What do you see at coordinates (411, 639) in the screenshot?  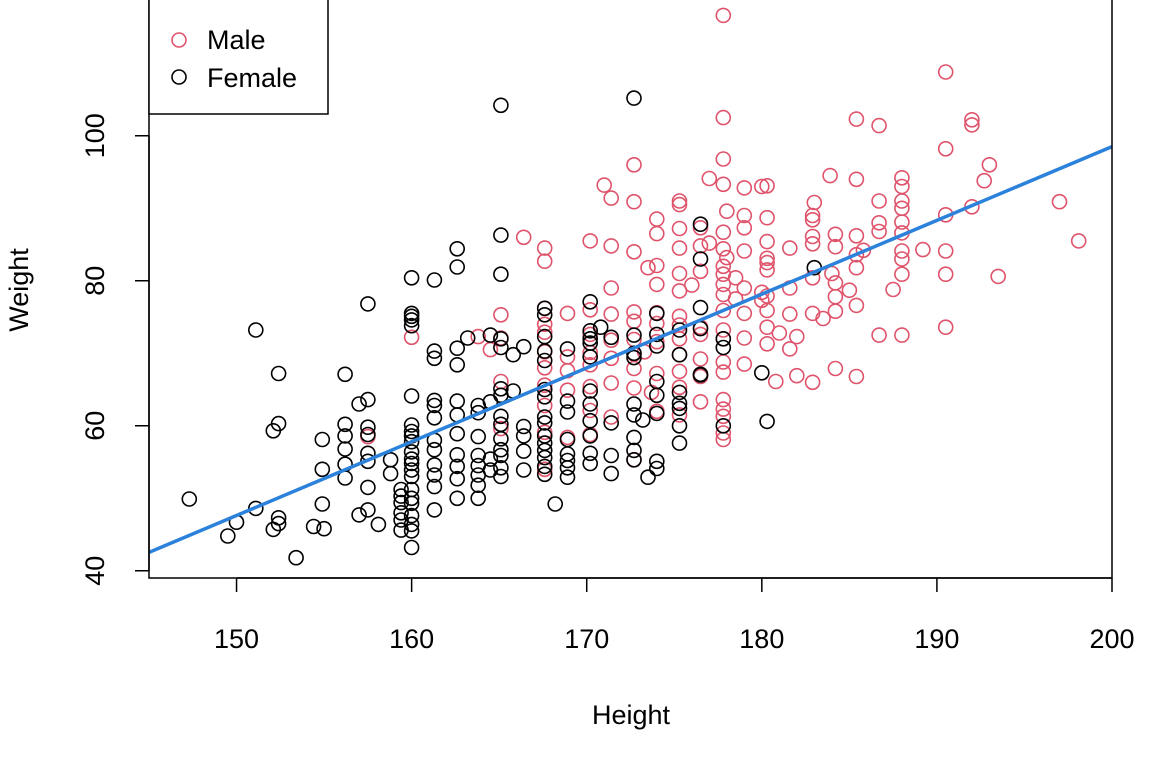 I see `x-tick-label: 160` at bounding box center [411, 639].